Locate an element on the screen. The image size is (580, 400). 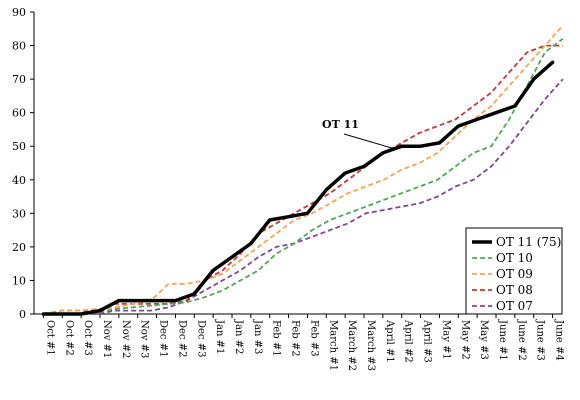
y-tick-label: 80 is located at coordinates (19, 46).